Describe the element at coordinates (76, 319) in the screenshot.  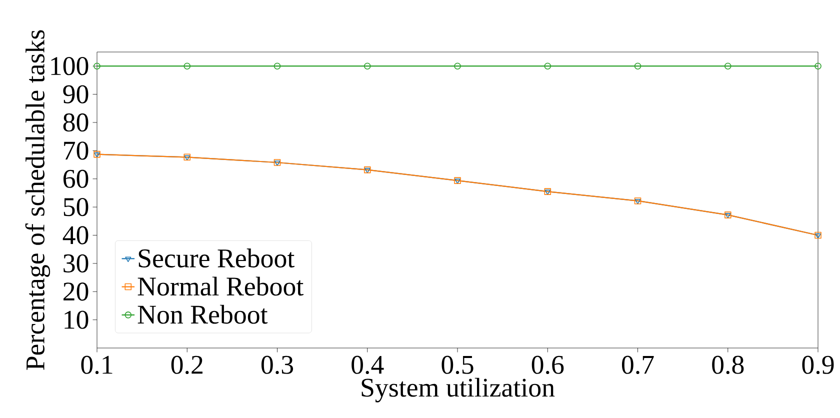
I see `y-tick-label: 10` at that location.